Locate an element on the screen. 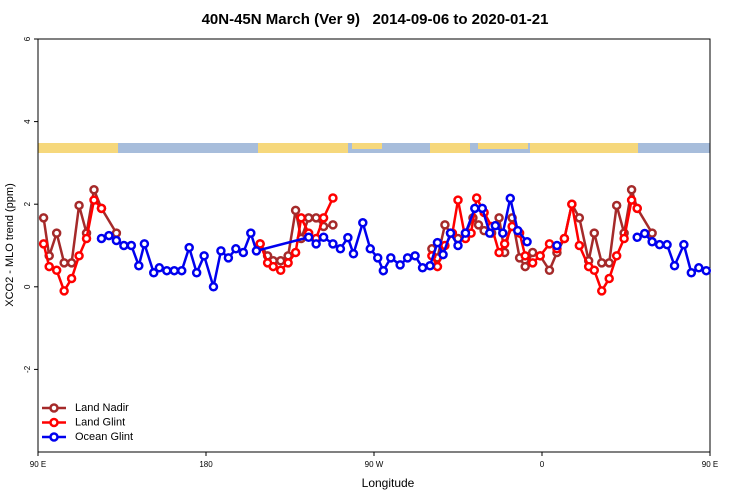 The image size is (750, 500). y-tick-label: 2 is located at coordinates (27, 203).